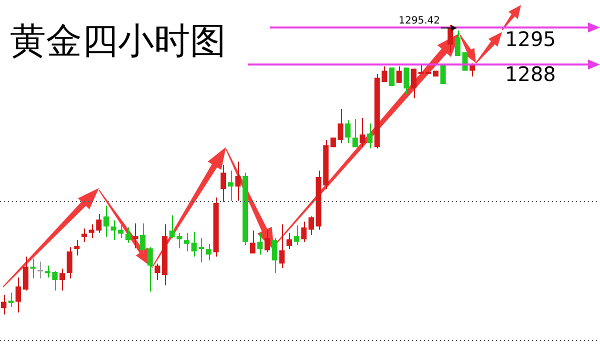  Describe the element at coordinates (419, 21) in the screenshot. I see `annotation: 1295.42` at that location.